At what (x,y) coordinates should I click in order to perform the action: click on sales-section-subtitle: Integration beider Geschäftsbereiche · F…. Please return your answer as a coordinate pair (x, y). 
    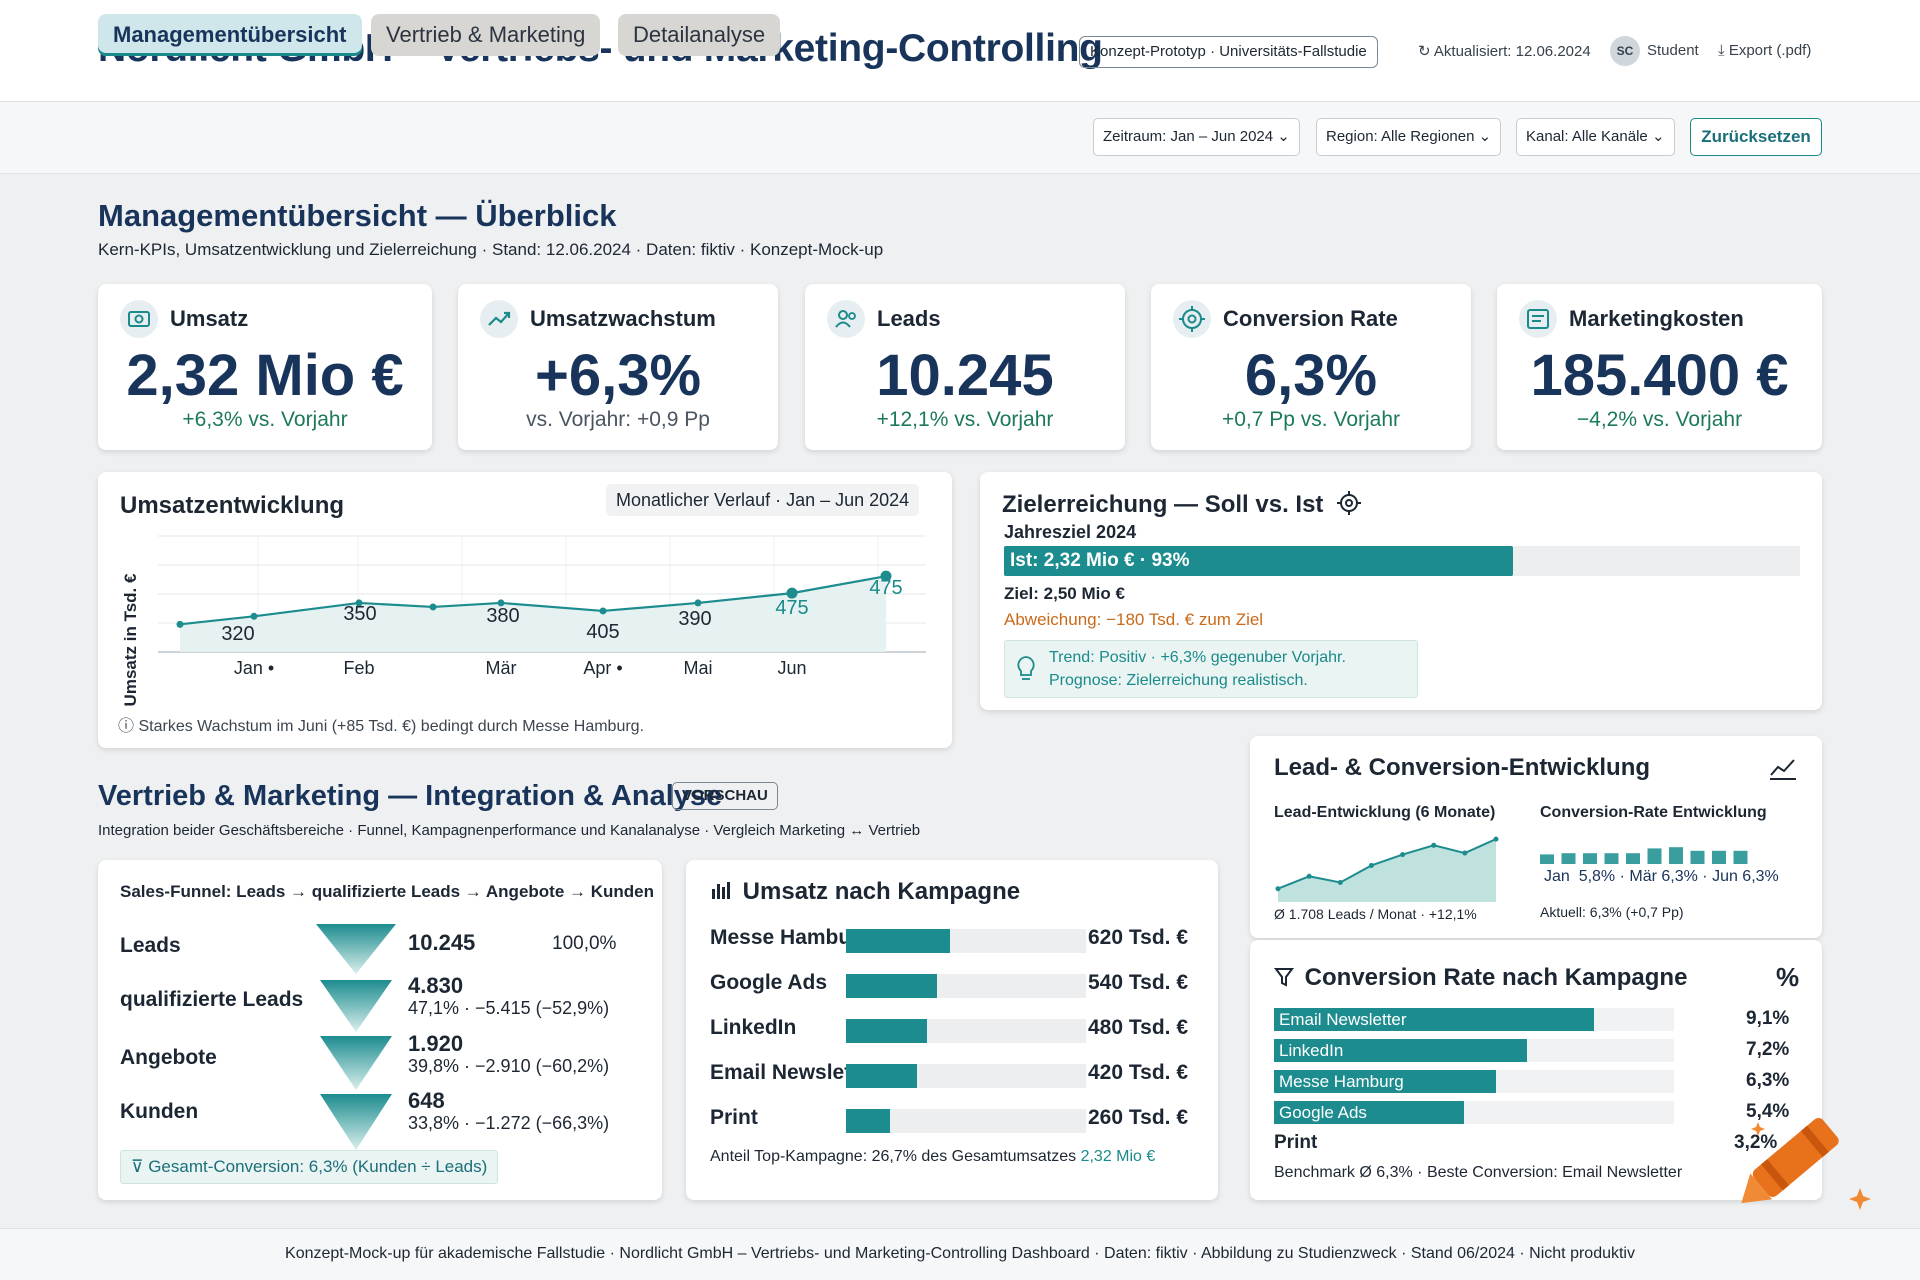
    Looking at the image, I should click on (509, 830).